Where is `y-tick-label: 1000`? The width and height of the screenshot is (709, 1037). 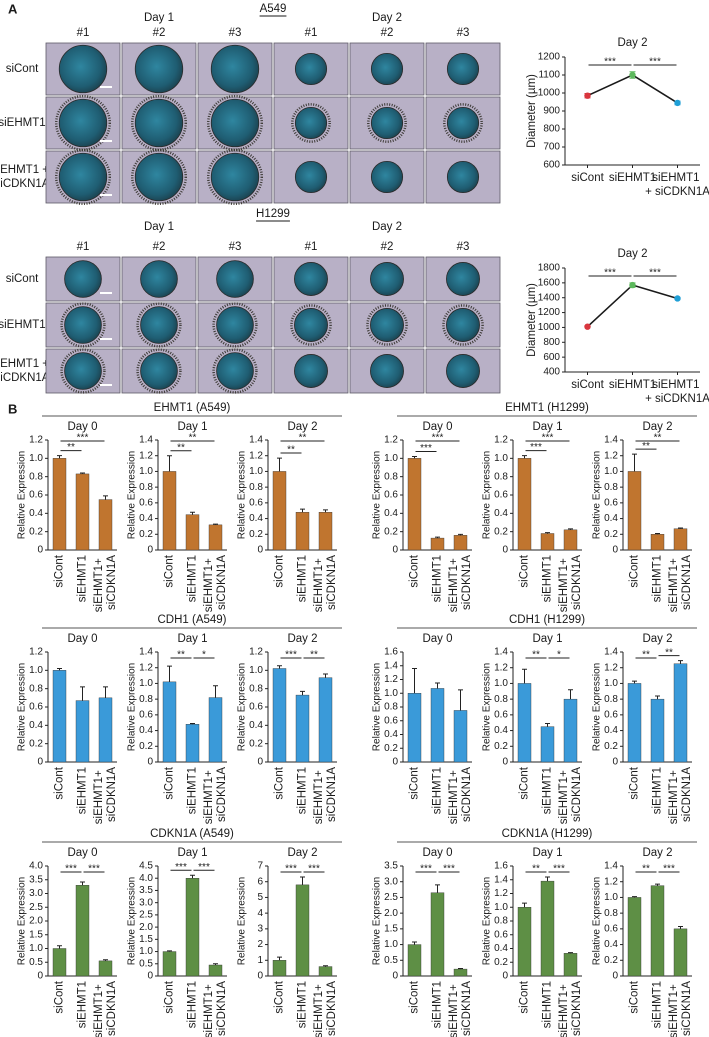 y-tick-label: 1000 is located at coordinates (549, 327).